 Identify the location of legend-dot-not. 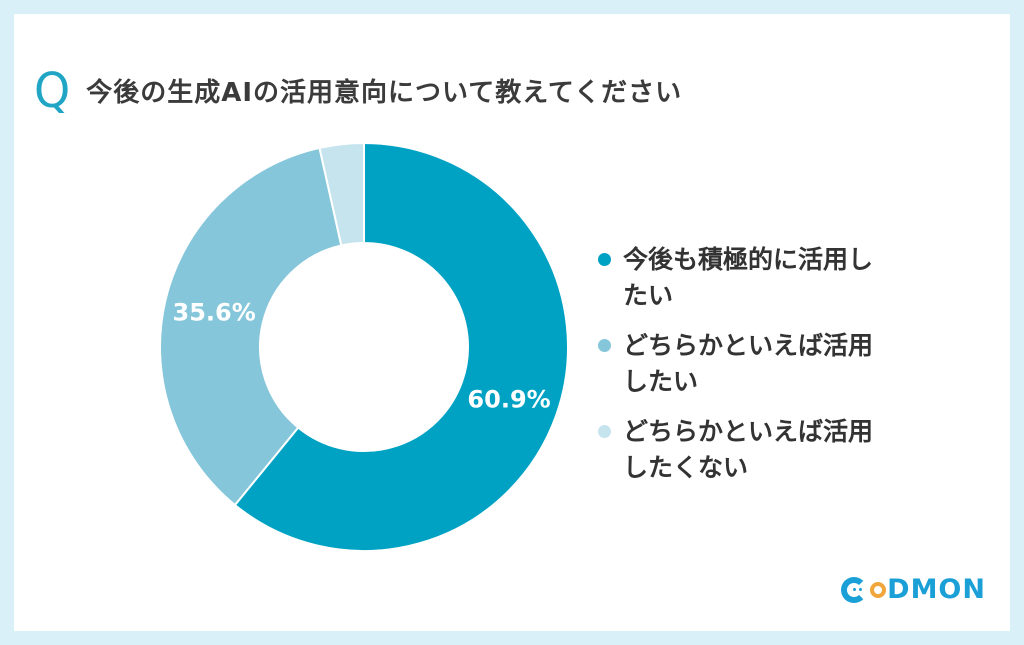
(604, 431).